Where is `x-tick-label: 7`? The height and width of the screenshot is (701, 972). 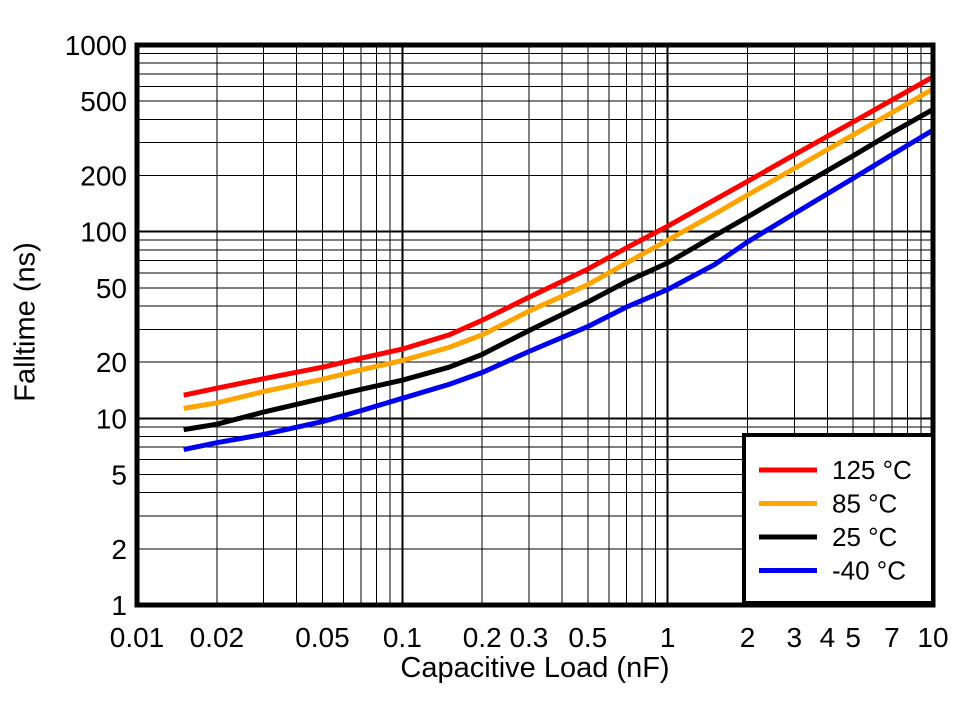
x-tick-label: 7 is located at coordinates (892, 637).